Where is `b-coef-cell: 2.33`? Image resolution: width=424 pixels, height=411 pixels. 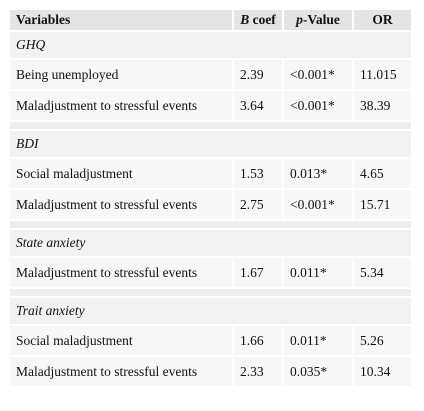 b-coef-cell: 2.33 is located at coordinates (258, 371).